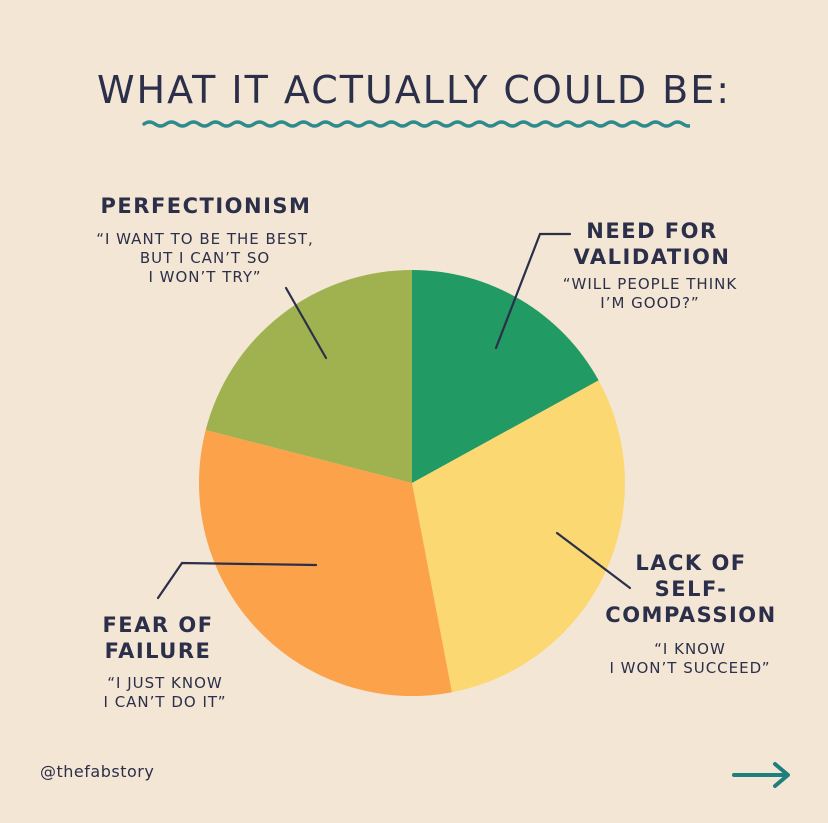 The image size is (828, 823). Describe the element at coordinates (237, 580) in the screenshot. I see `leader-line-failure` at that location.